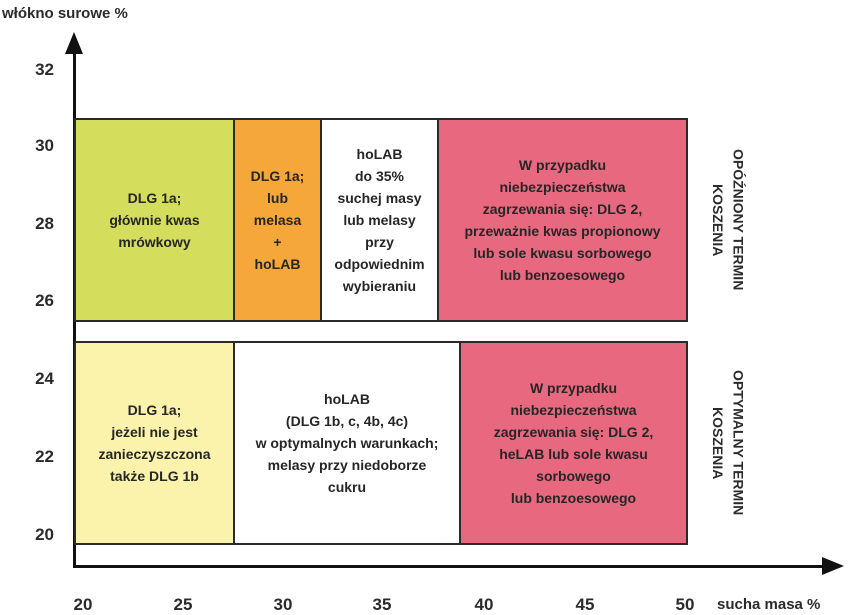 This screenshot has height=615, width=850. Describe the element at coordinates (44, 534) in the screenshot. I see `y-tick-label: 20` at that location.